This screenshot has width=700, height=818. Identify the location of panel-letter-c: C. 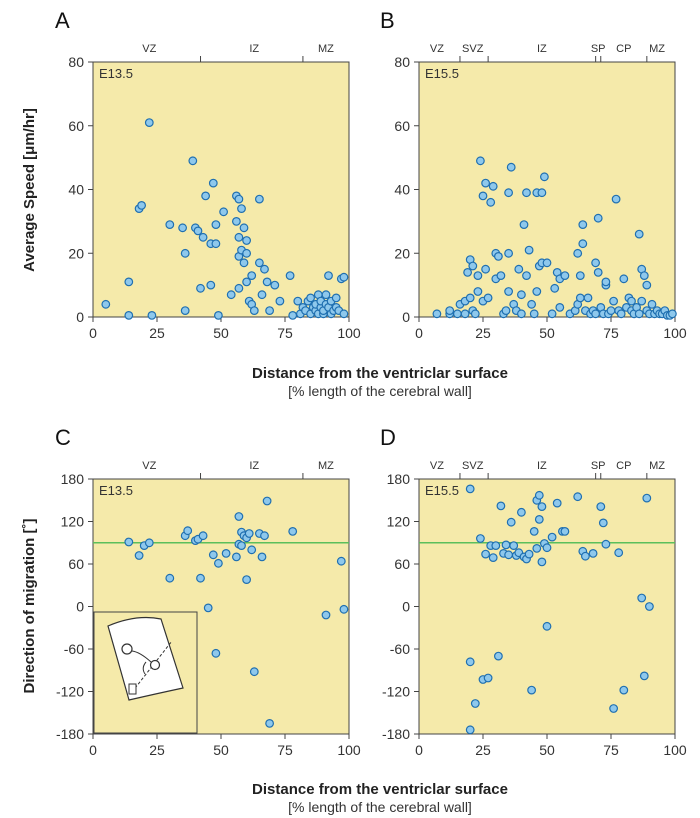
(63, 437).